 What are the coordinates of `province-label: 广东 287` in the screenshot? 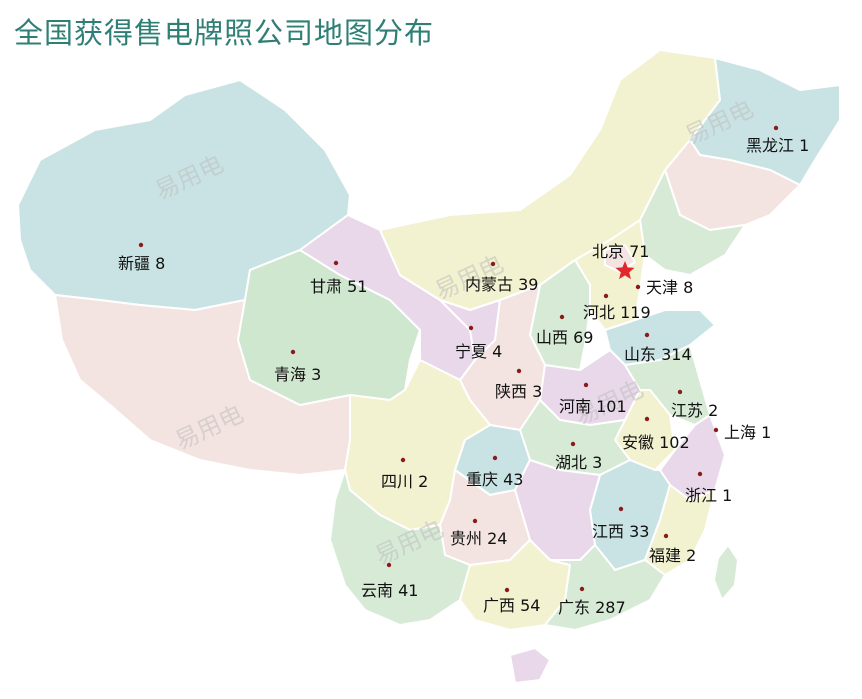 It's located at (592, 607).